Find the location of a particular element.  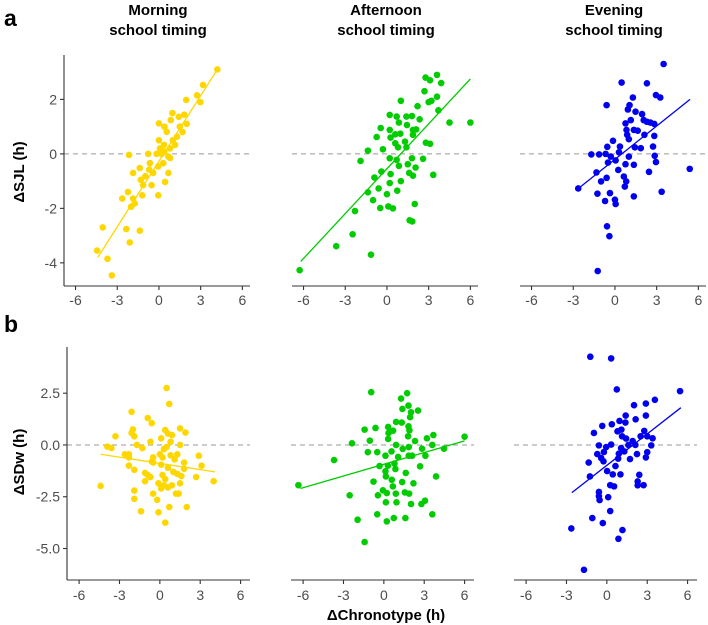

column-title-afternoon-line2: school timing is located at coordinates (386, 30).